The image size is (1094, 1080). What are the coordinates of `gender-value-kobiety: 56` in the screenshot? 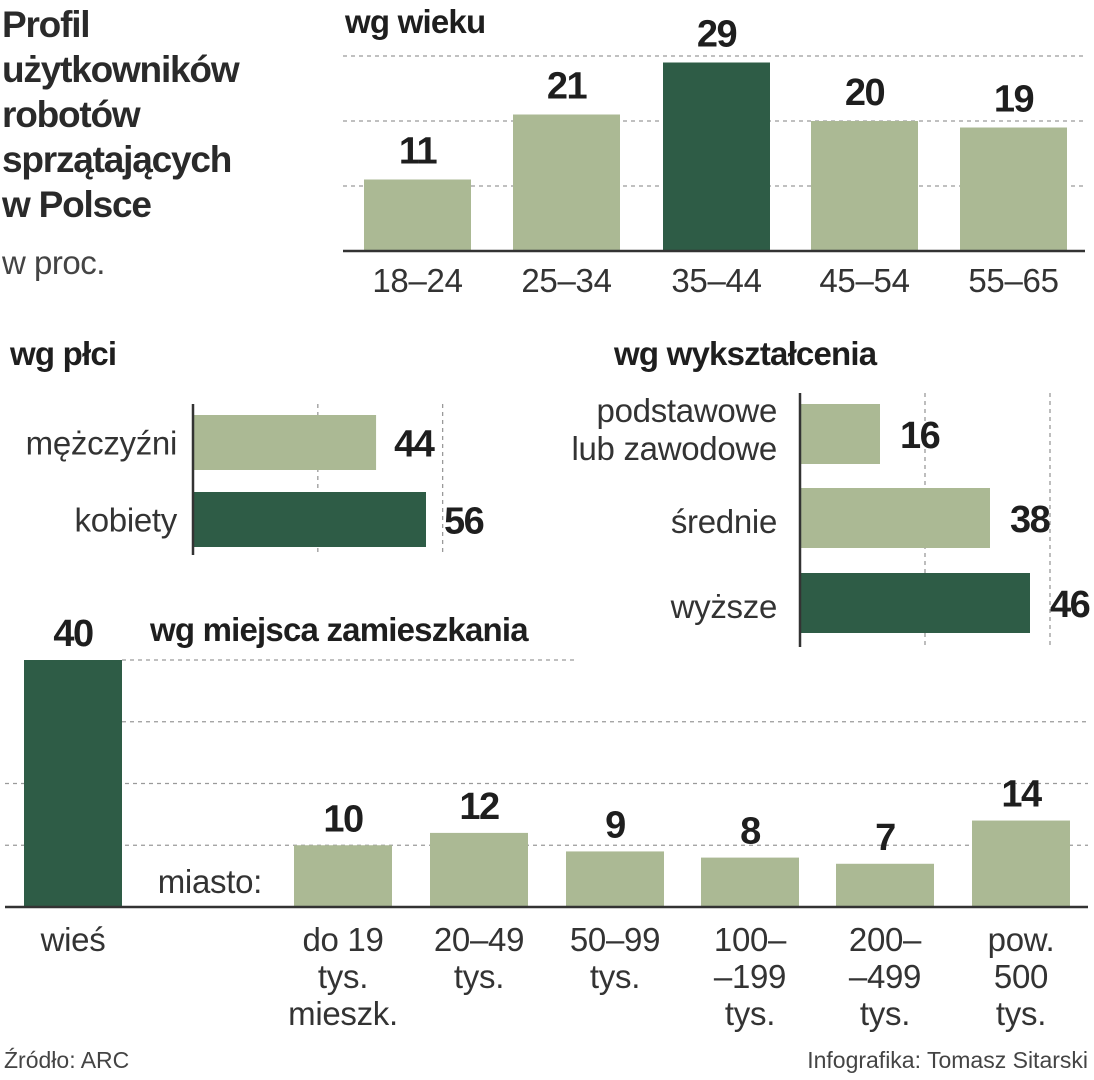 It's located at (464, 522).